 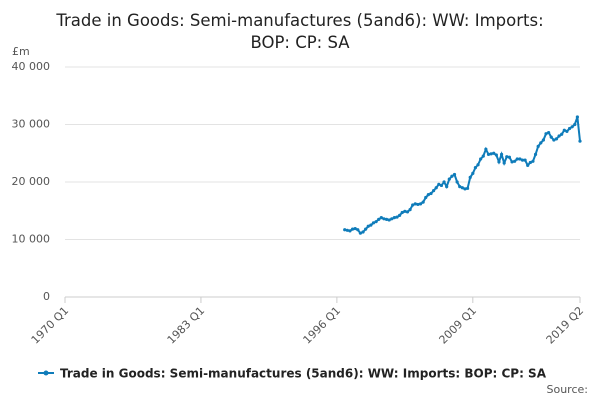 I want to click on x-tick-label: 1983 Q1, so click(x=186, y=325).